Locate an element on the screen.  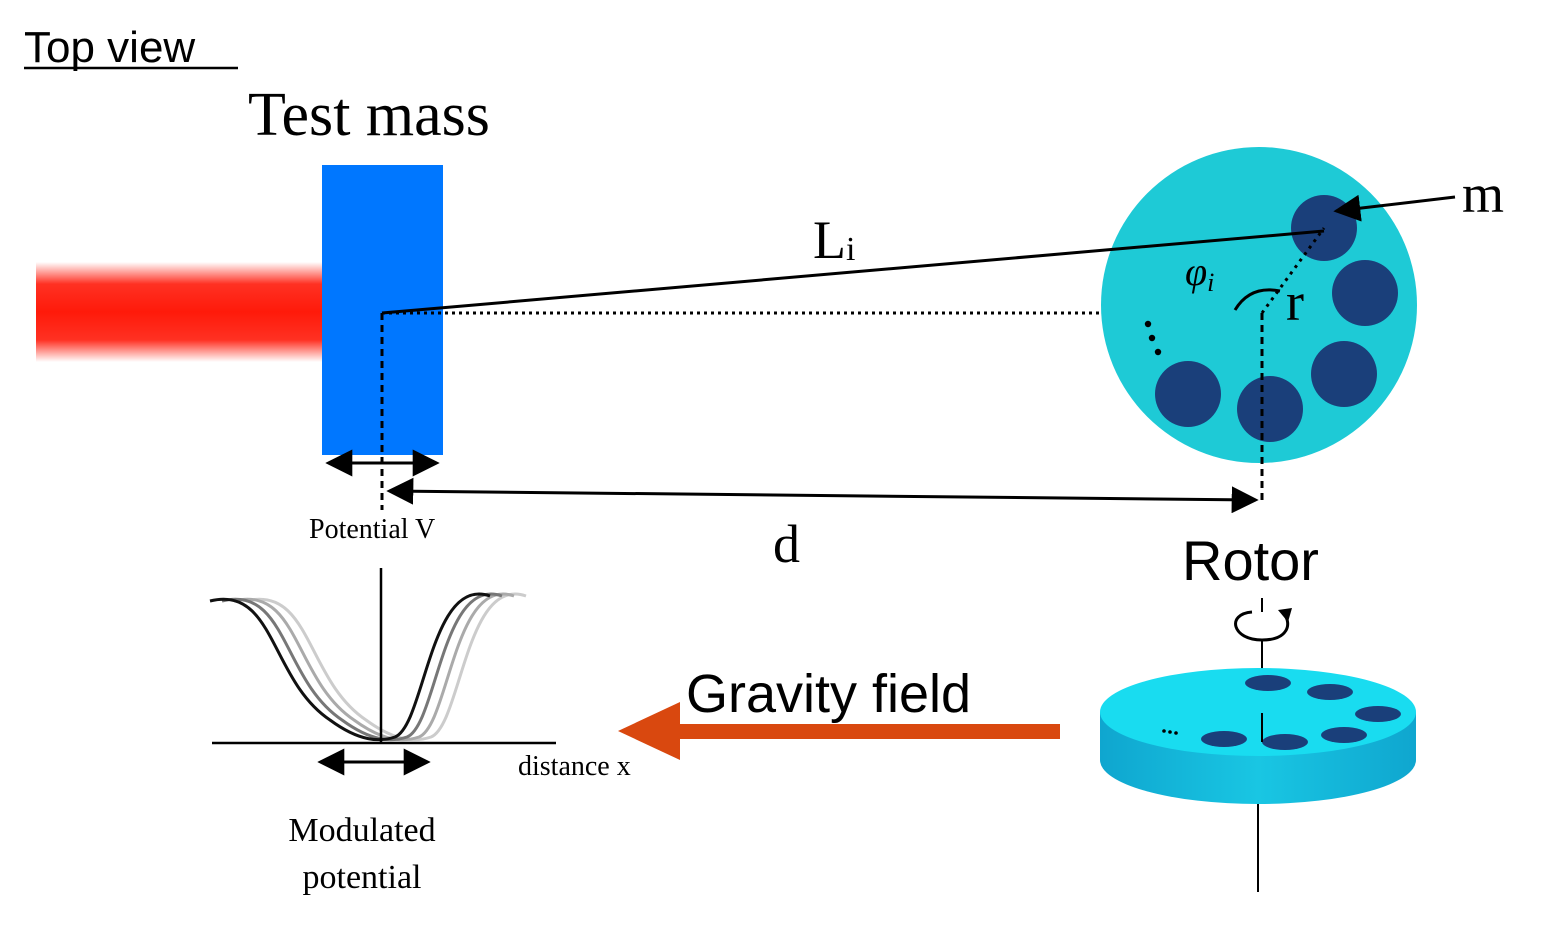
label-d: d is located at coordinates (786, 544).